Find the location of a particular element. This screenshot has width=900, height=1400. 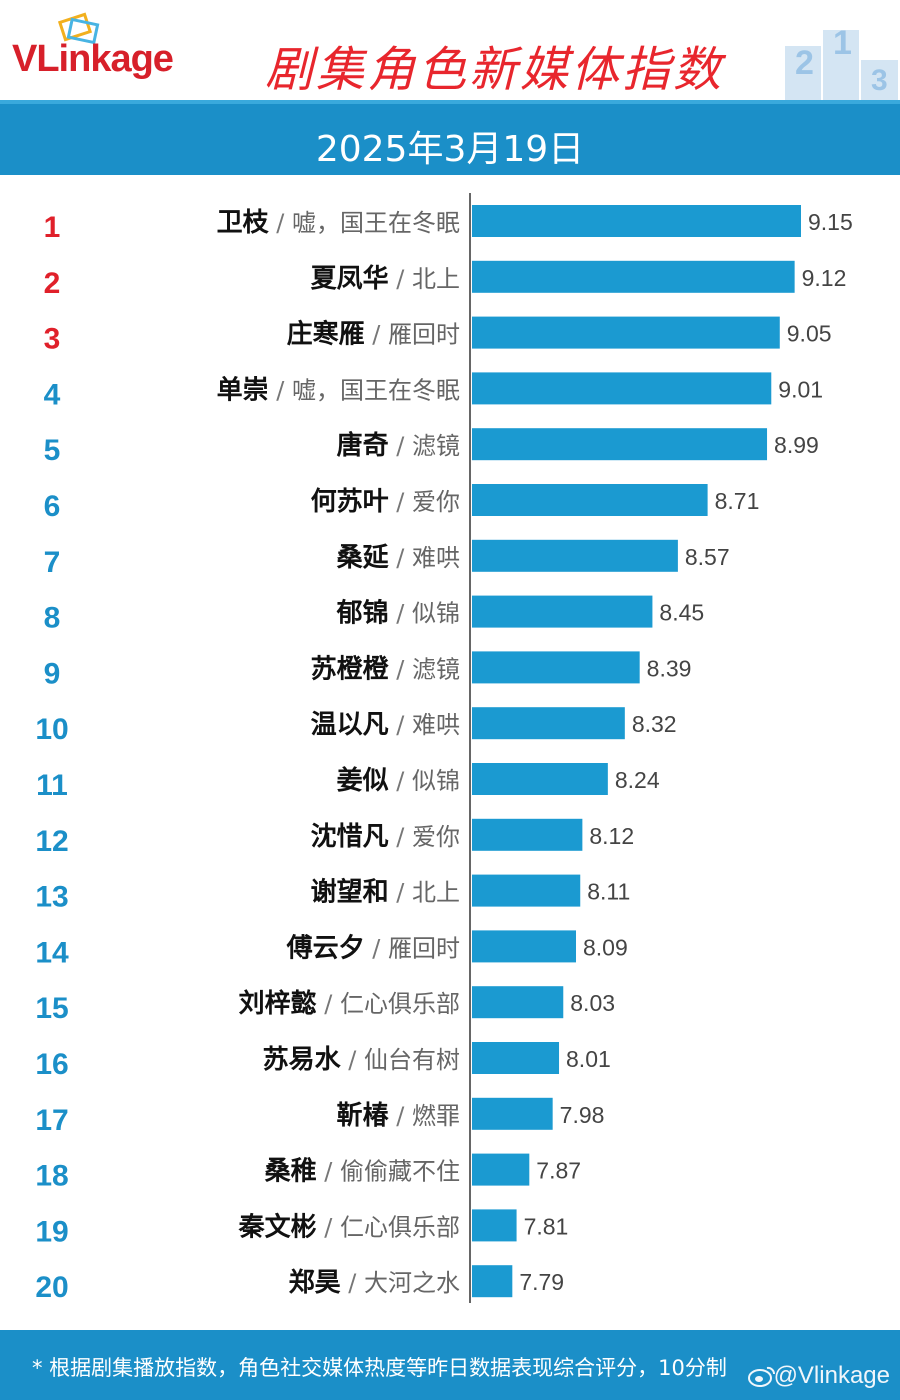

brand-logo-text: VLinkage is located at coordinates (93, 59).